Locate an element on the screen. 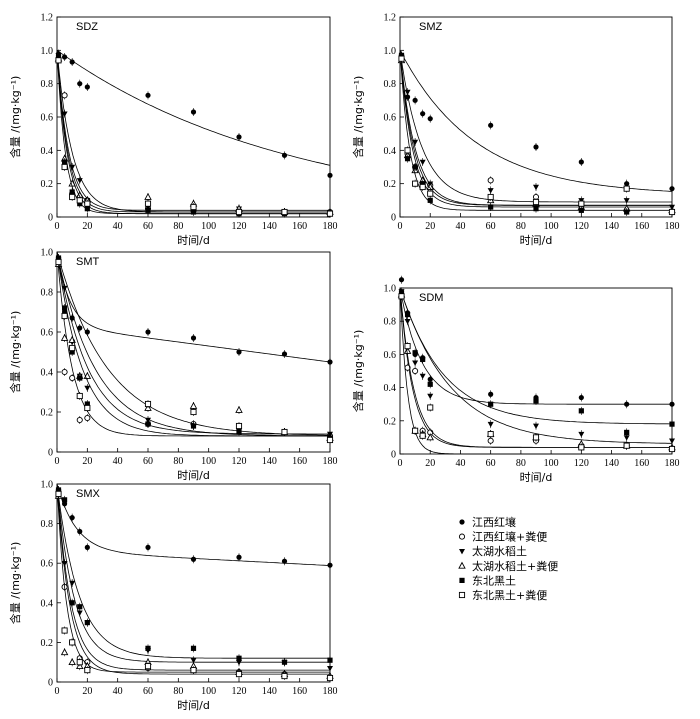  y-tick-label: 0.4 is located at coordinates (47, 373).